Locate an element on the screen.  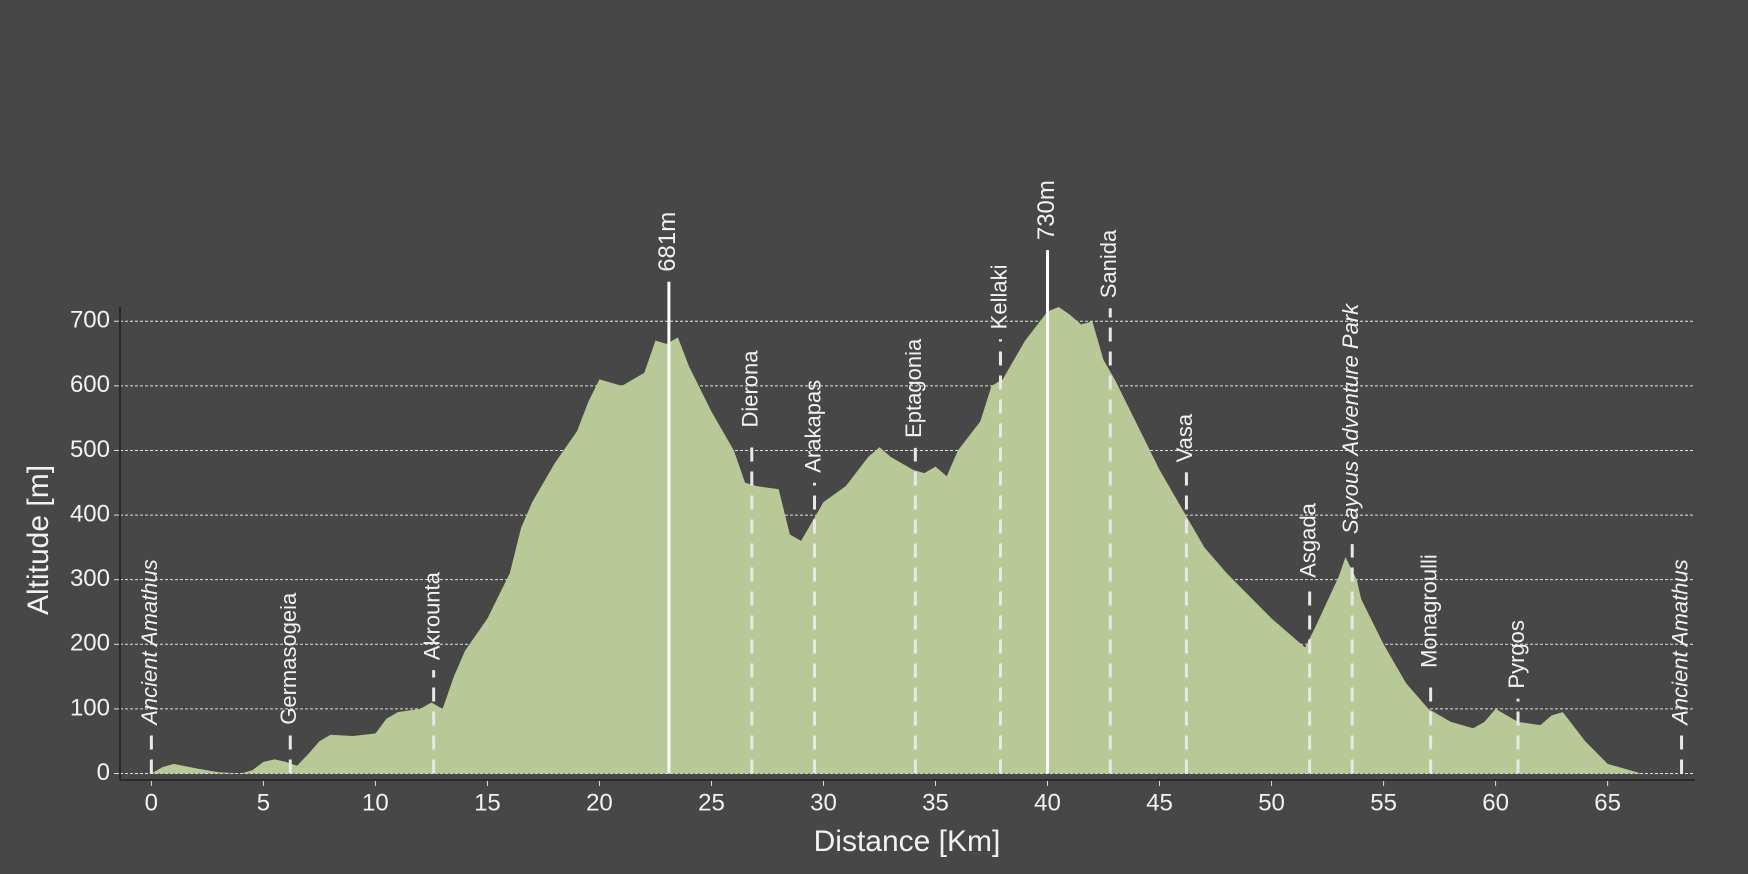
y-tick-label: 700 is located at coordinates (90, 320).